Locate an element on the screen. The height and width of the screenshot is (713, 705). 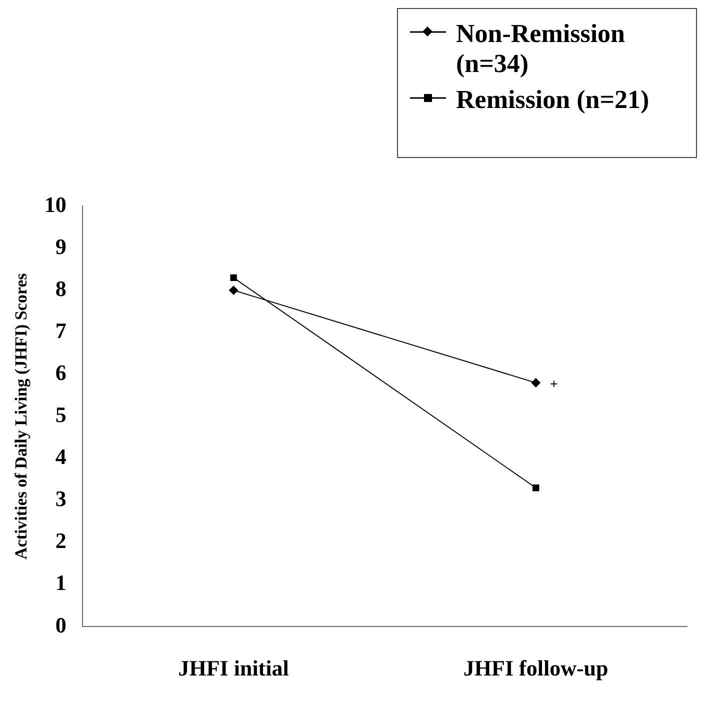
y-tick-label: 8 is located at coordinates (60, 288).